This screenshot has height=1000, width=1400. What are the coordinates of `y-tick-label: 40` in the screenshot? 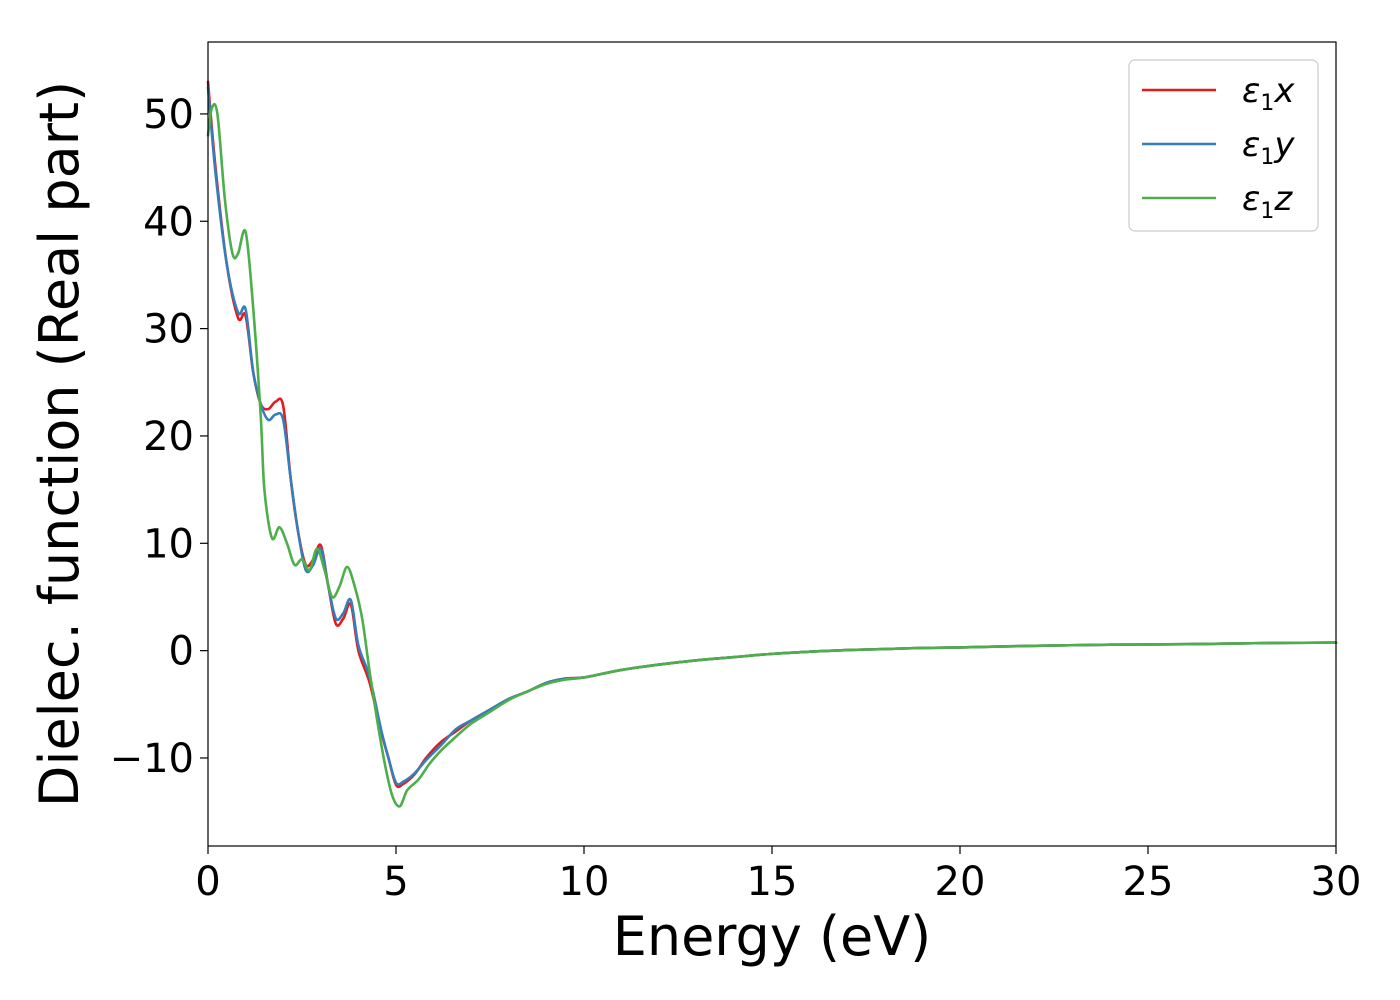 It's located at (168, 222).